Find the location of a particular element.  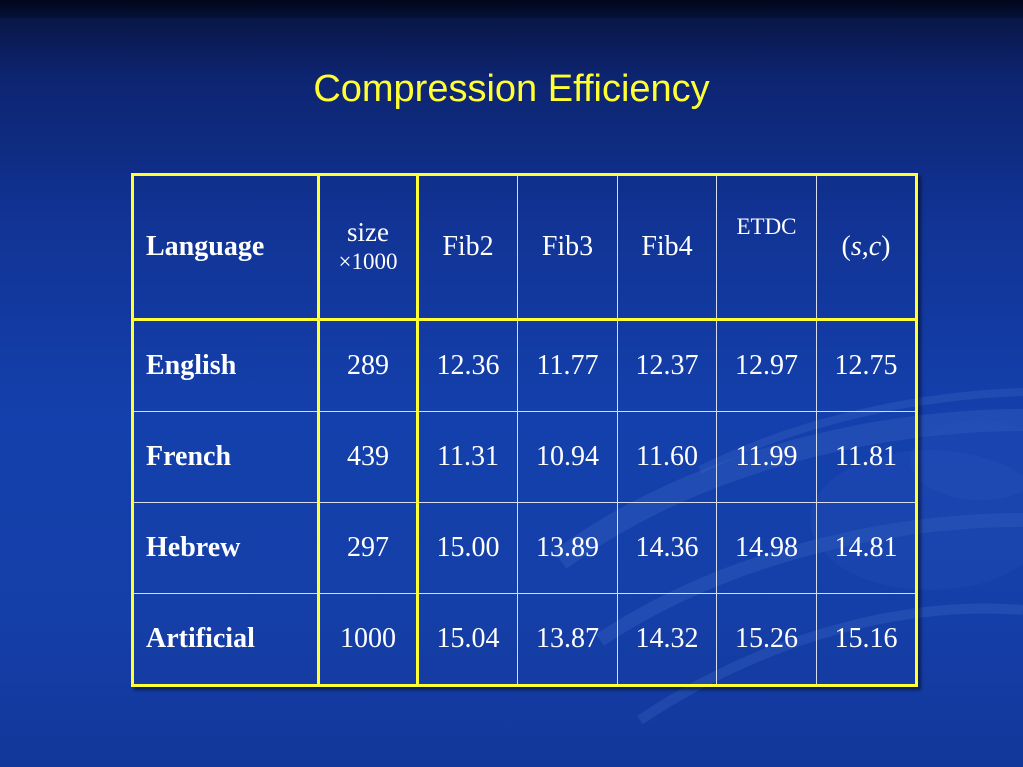

table-row: French 439 11.31 10.94 11.60 11.99 11.81 is located at coordinates (524, 457).